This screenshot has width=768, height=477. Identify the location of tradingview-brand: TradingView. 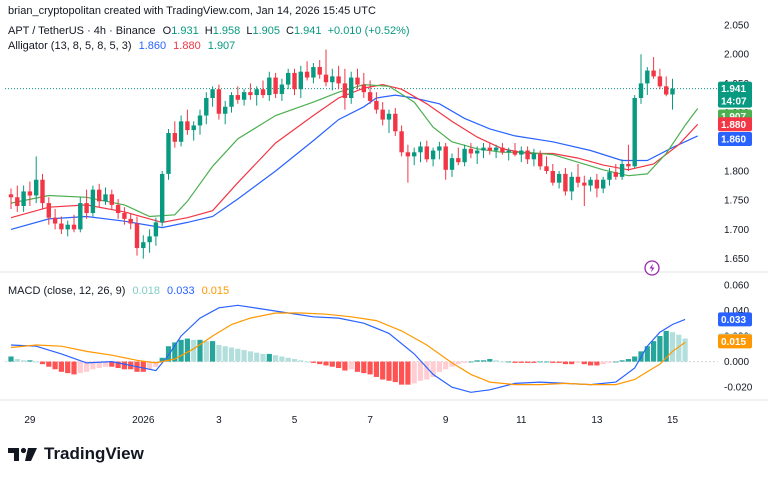
(76, 454).